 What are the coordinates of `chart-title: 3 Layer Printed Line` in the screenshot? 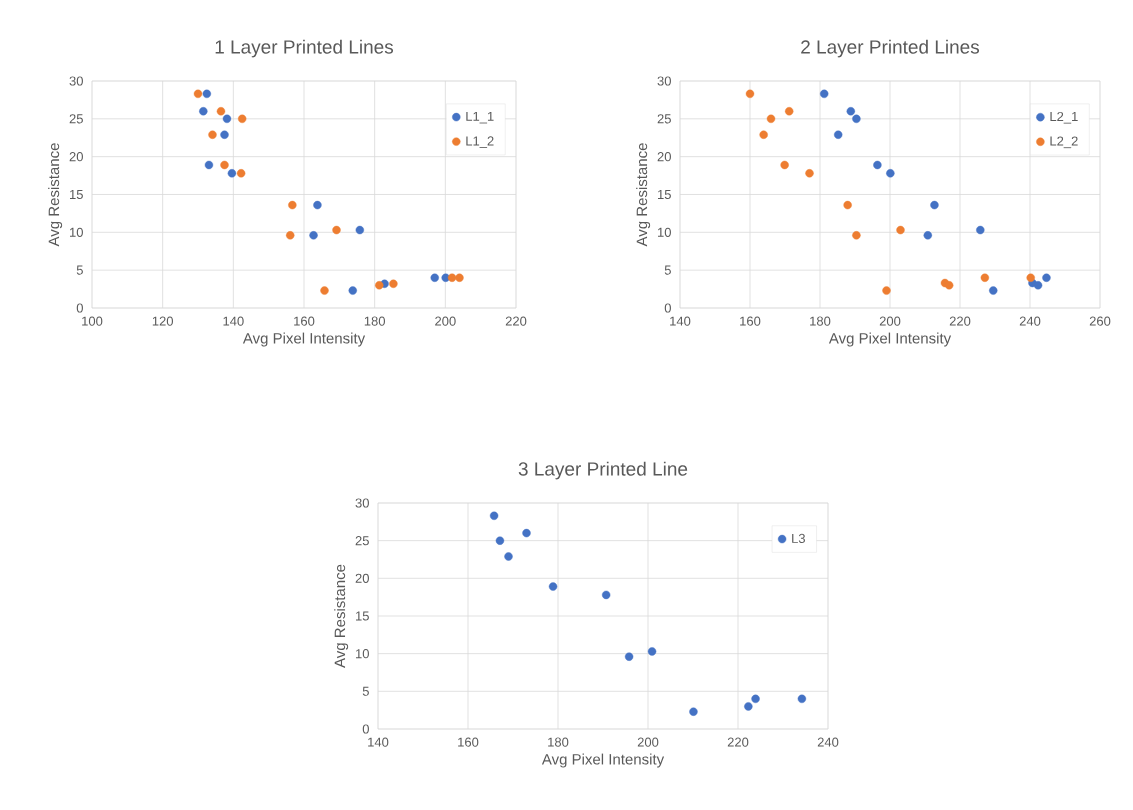 It's located at (603, 470).